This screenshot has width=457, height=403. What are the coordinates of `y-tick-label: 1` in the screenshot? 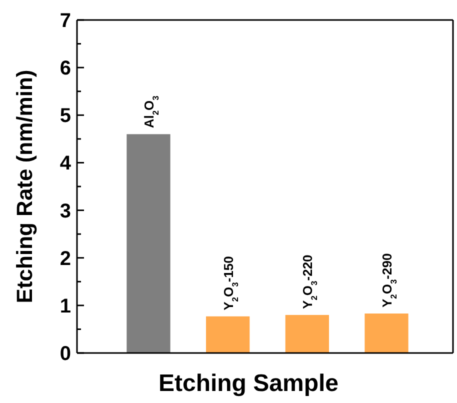 It's located at (65, 306).